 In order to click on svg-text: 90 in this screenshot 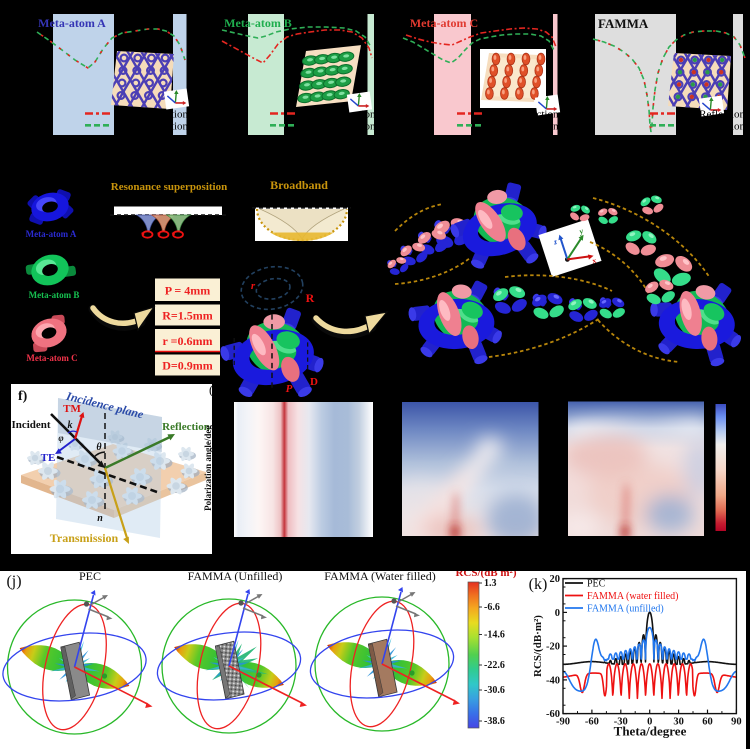, I will do `click(736, 722)`.